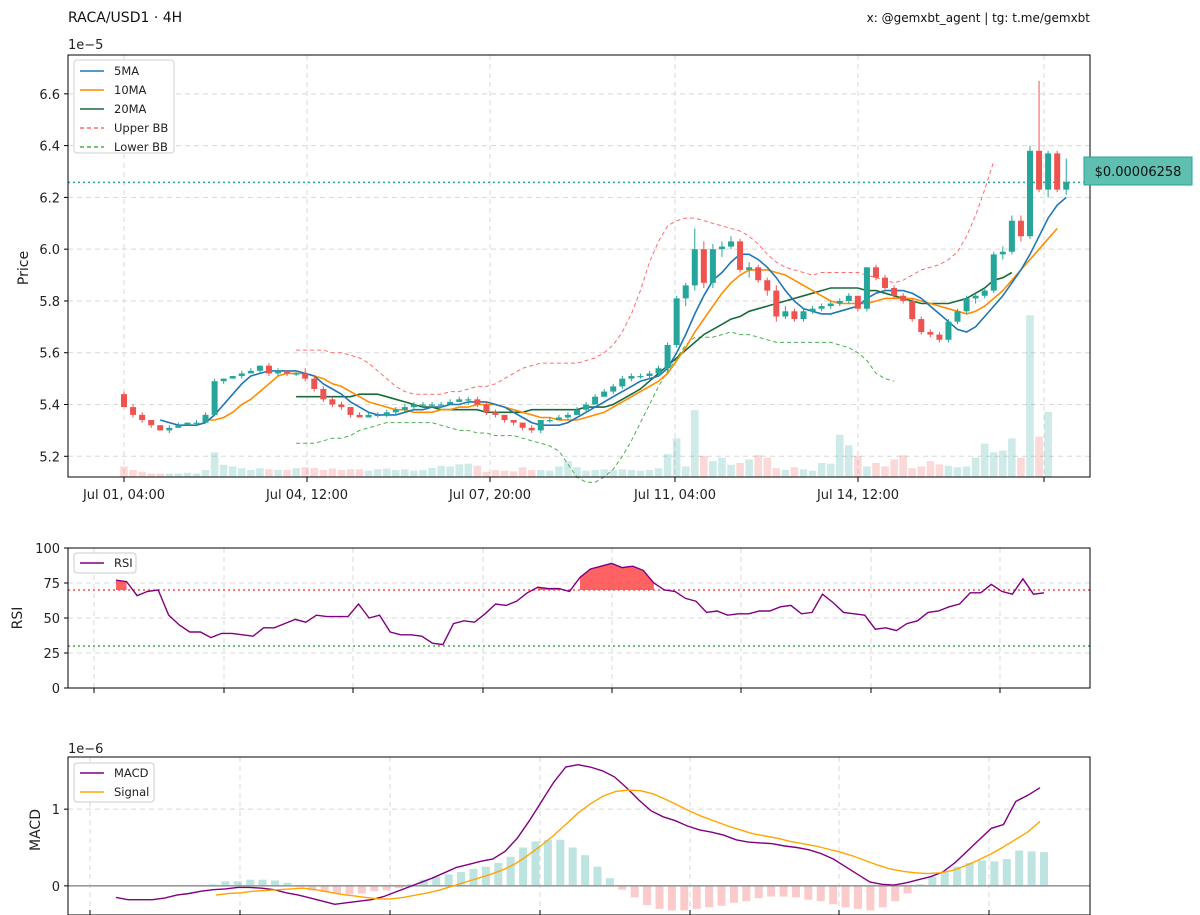 This screenshot has width=1200, height=915. What do you see at coordinates (123, 495) in the screenshot?
I see `price-x-tick-label: Jul 01, 04:00` at bounding box center [123, 495].